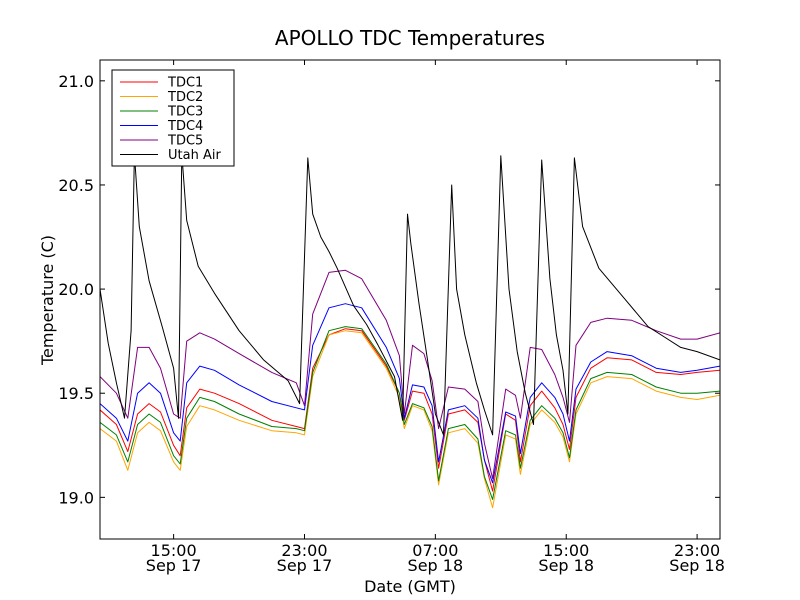 This screenshot has width=800, height=600. Describe the element at coordinates (185, 83) in the screenshot. I see `legend-label-tdc1: TDC1` at that location.